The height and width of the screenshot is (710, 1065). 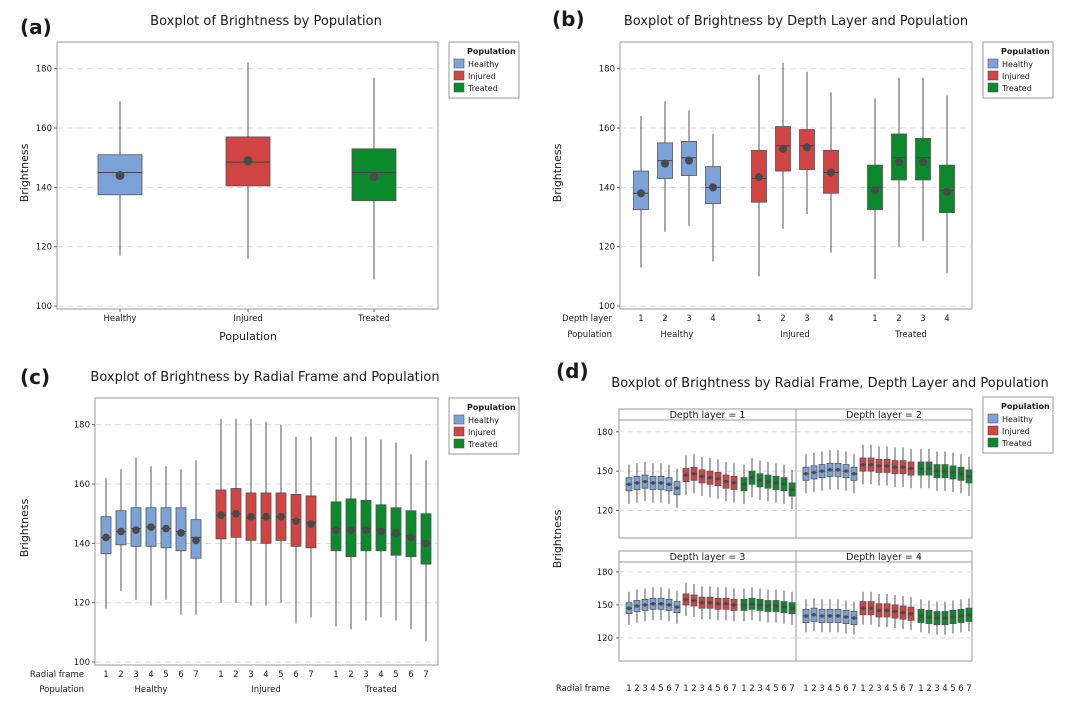 I want to click on x-tick-label-radial: 4, so click(x=150, y=675).